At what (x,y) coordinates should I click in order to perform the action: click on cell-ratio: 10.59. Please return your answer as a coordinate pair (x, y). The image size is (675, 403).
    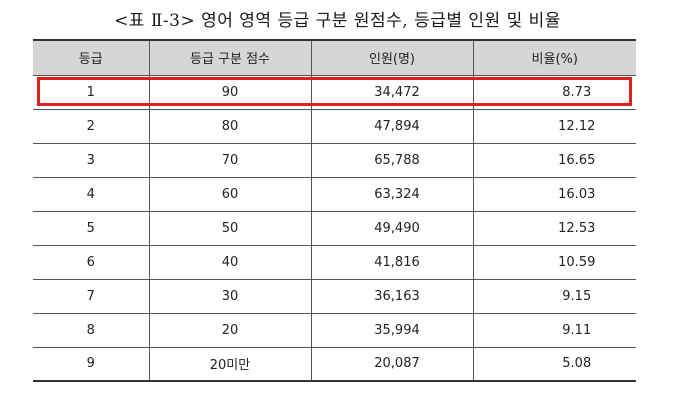
    Looking at the image, I should click on (554, 262).